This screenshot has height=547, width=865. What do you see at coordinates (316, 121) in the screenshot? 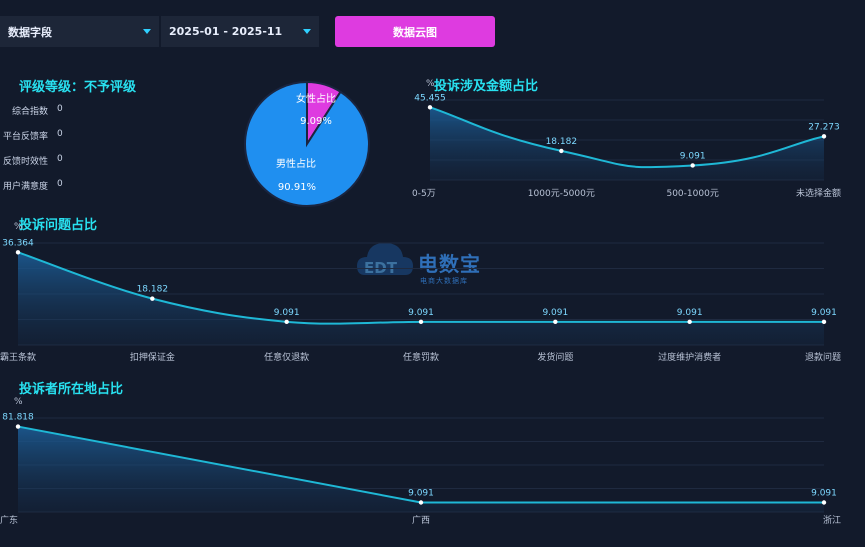
I see `pie-label: 9.09%` at bounding box center [316, 121].